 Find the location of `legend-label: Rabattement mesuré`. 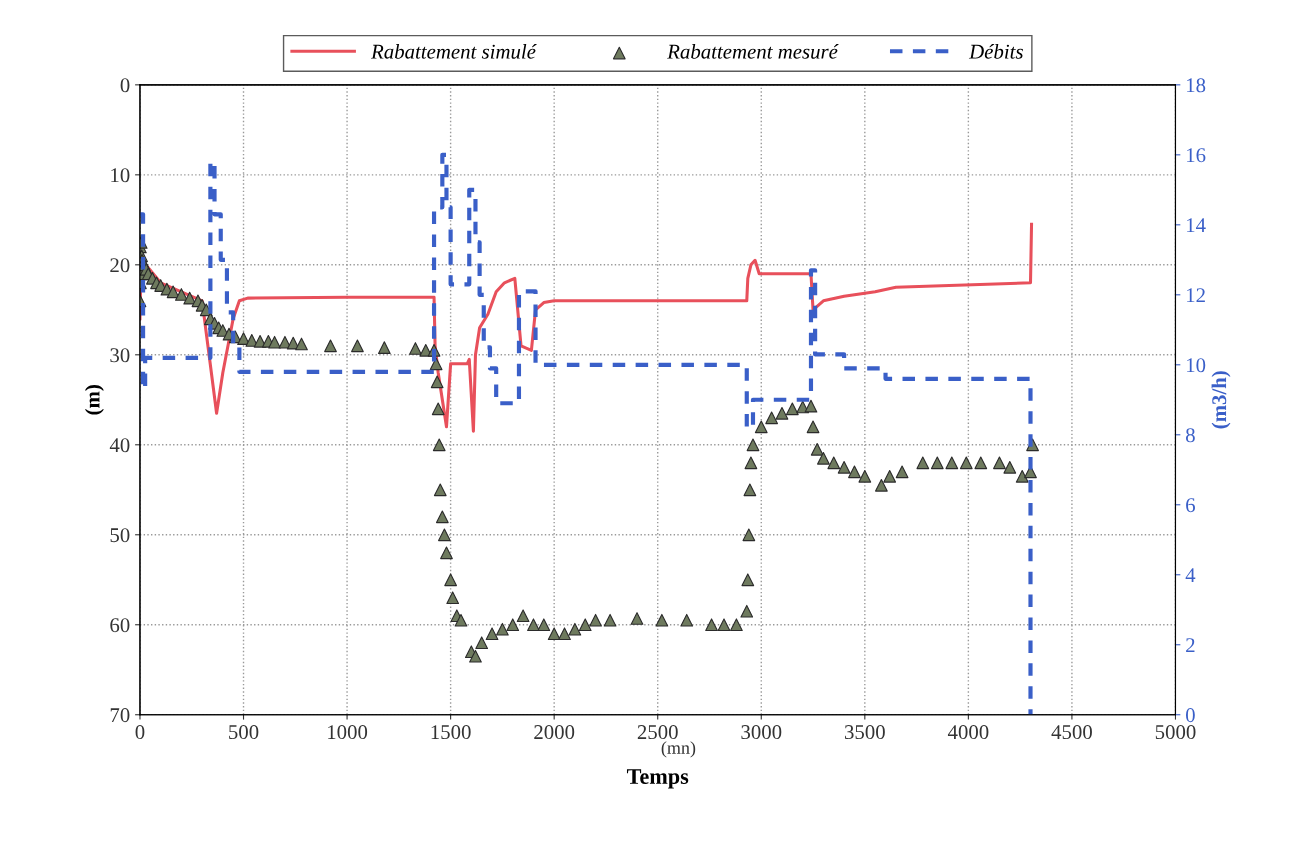

legend-label: Rabattement mesuré is located at coordinates (753, 51).